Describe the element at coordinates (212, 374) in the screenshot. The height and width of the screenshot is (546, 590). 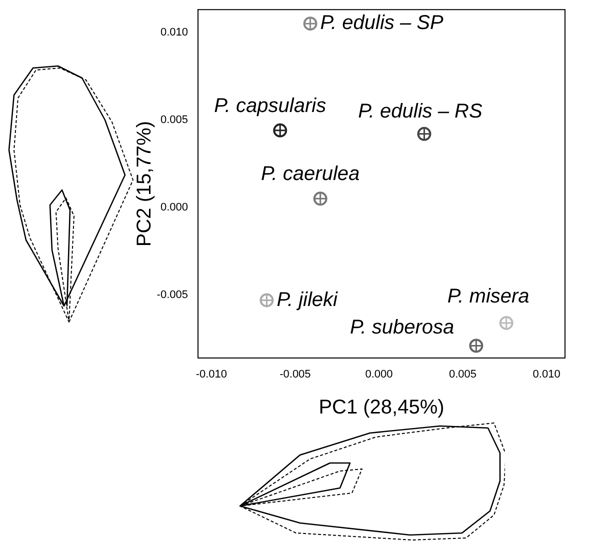
I see `x-tick-label: -0.010` at that location.